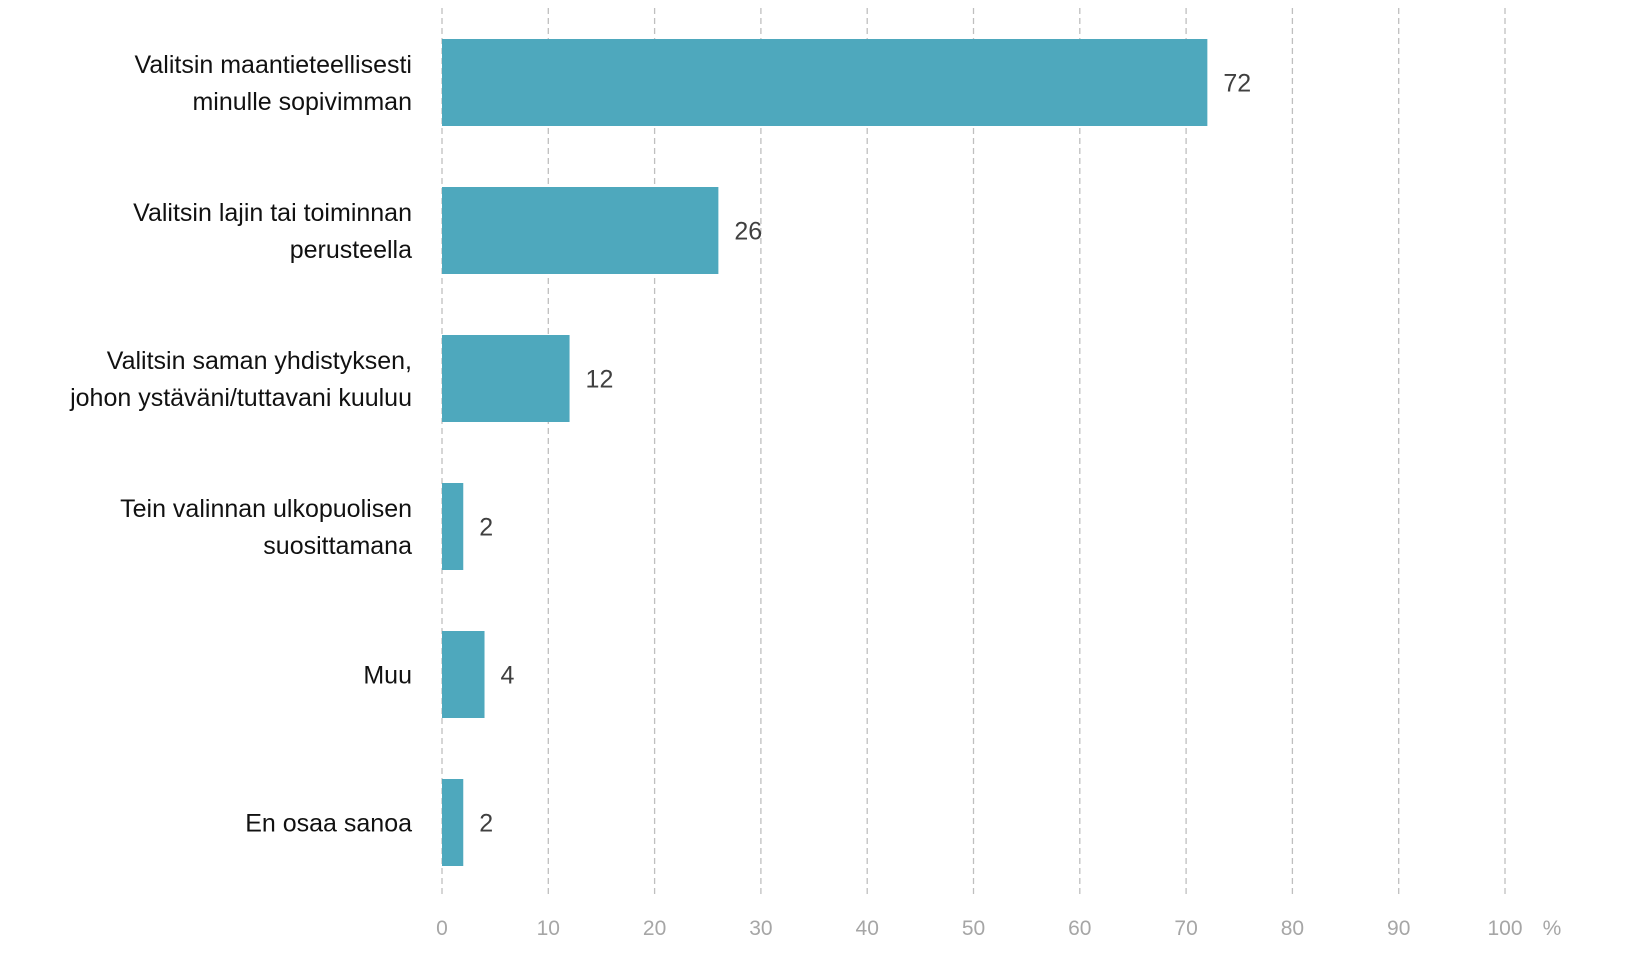 The width and height of the screenshot is (1637, 980). I want to click on value-label: 4, so click(508, 676).